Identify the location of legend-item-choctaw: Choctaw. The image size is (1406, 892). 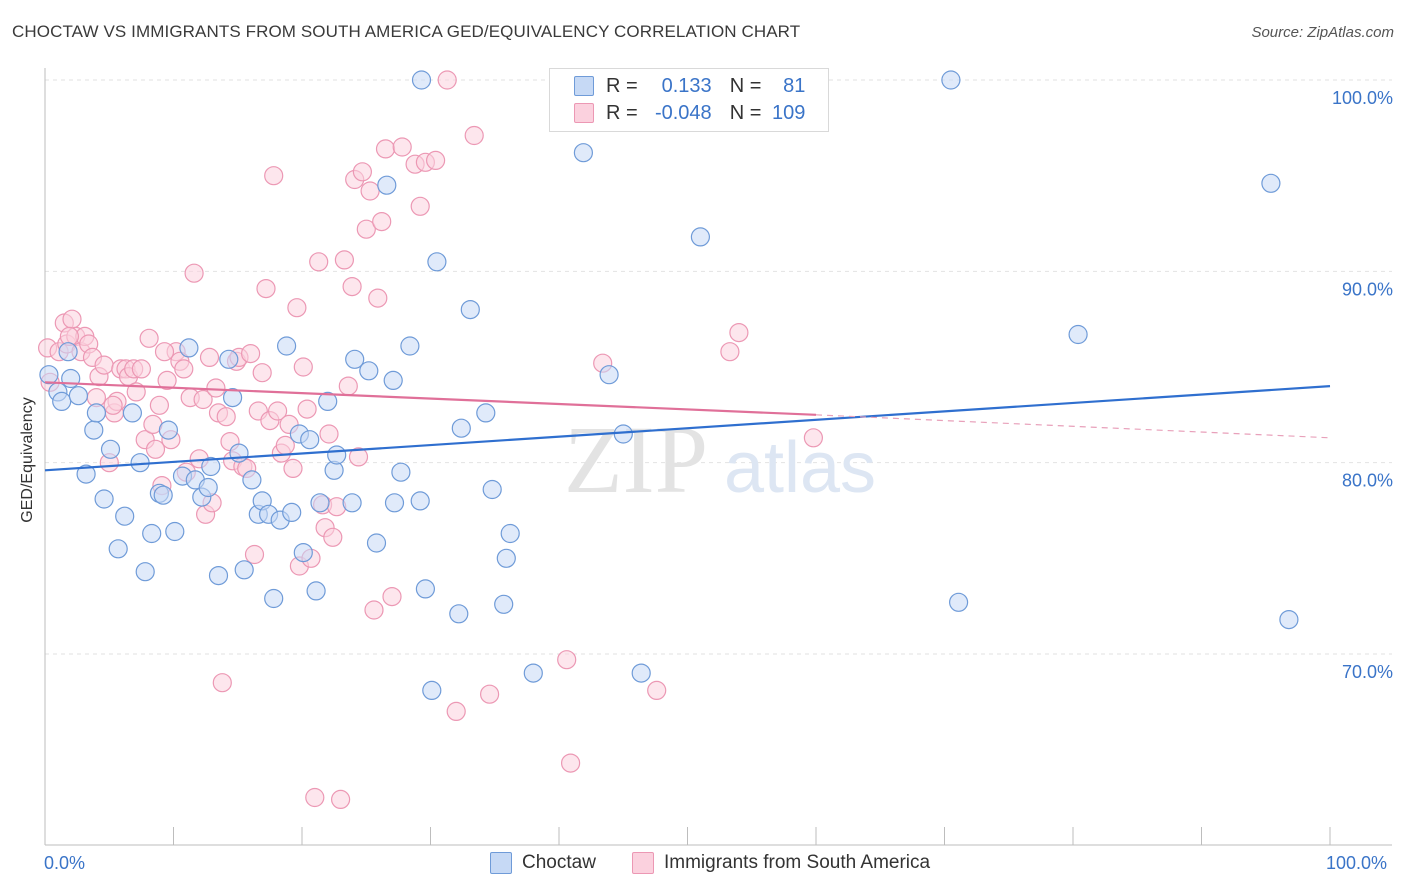
(543, 863).